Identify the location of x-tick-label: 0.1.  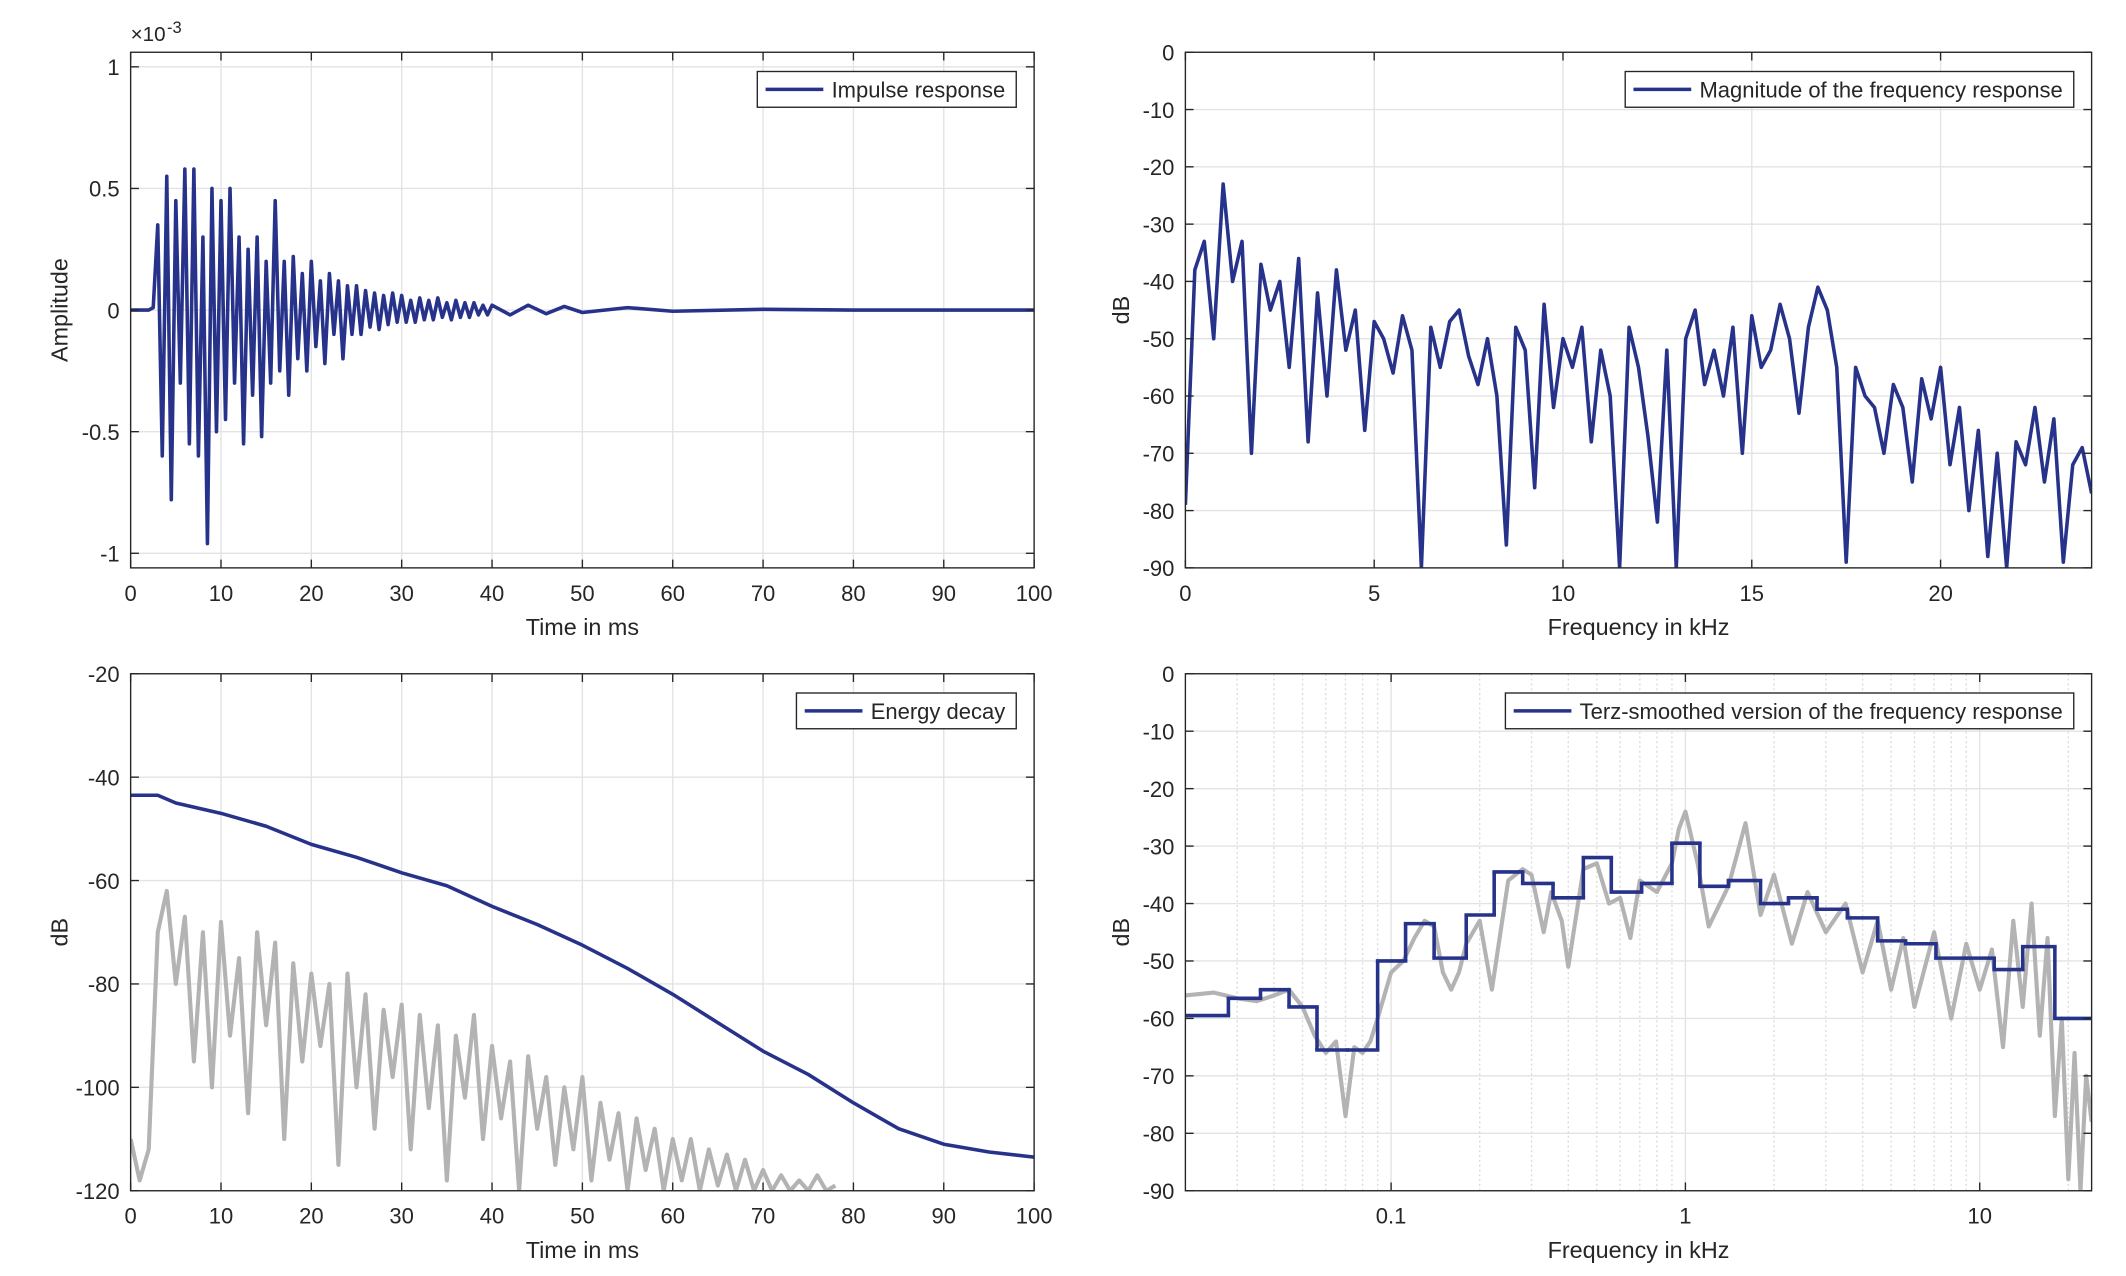
(1391, 1216).